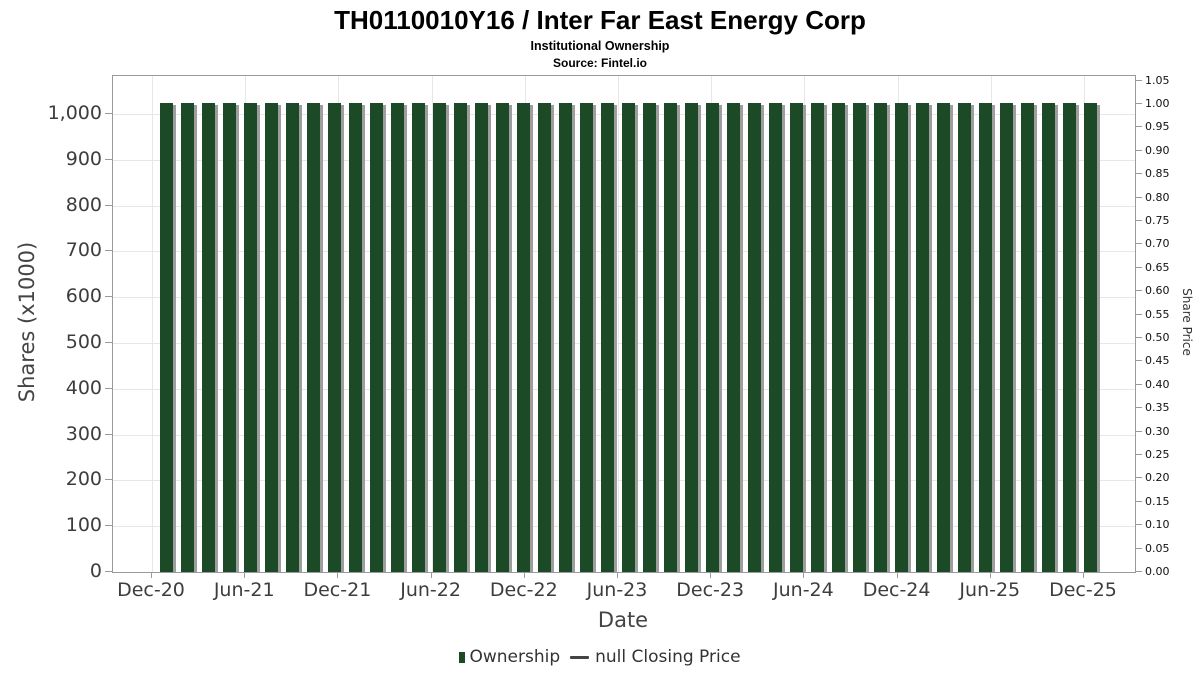 This screenshot has width=1200, height=675. What do you see at coordinates (83, 387) in the screenshot?
I see `y-tick-label-left: 400` at bounding box center [83, 387].